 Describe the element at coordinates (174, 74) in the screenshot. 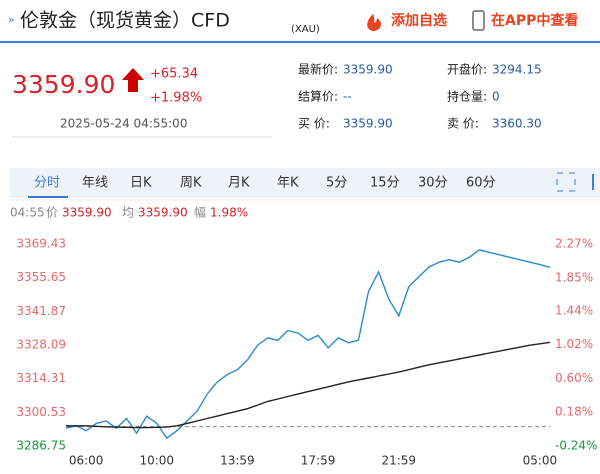

I see `change: +65.34` at that location.